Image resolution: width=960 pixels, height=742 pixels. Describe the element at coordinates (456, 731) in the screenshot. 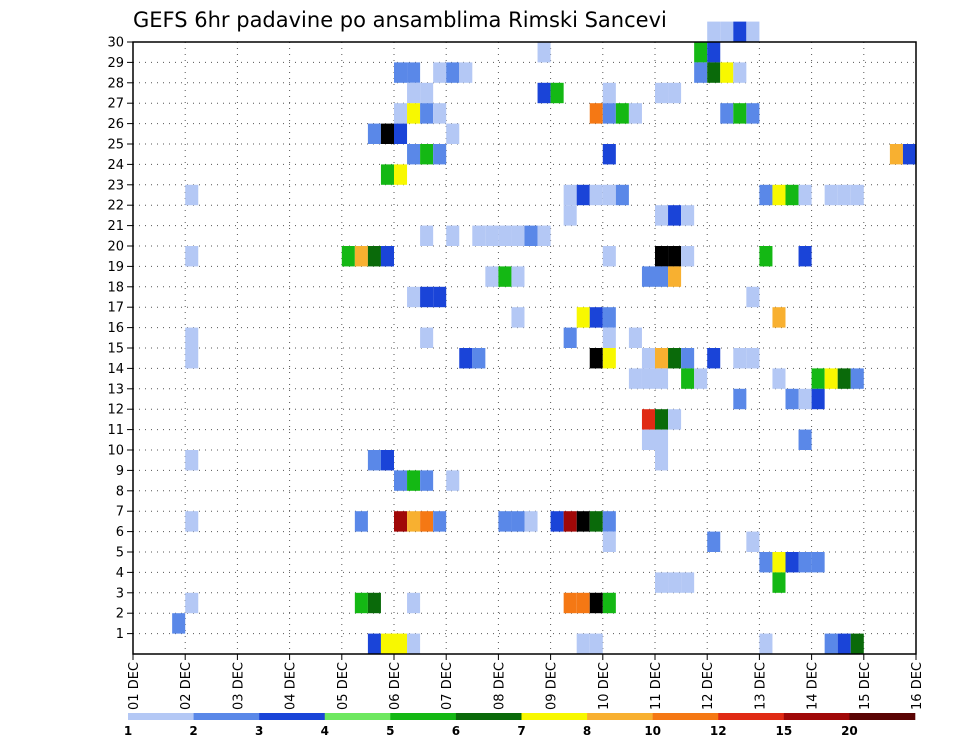

I see `legend-label: 6` at that location.